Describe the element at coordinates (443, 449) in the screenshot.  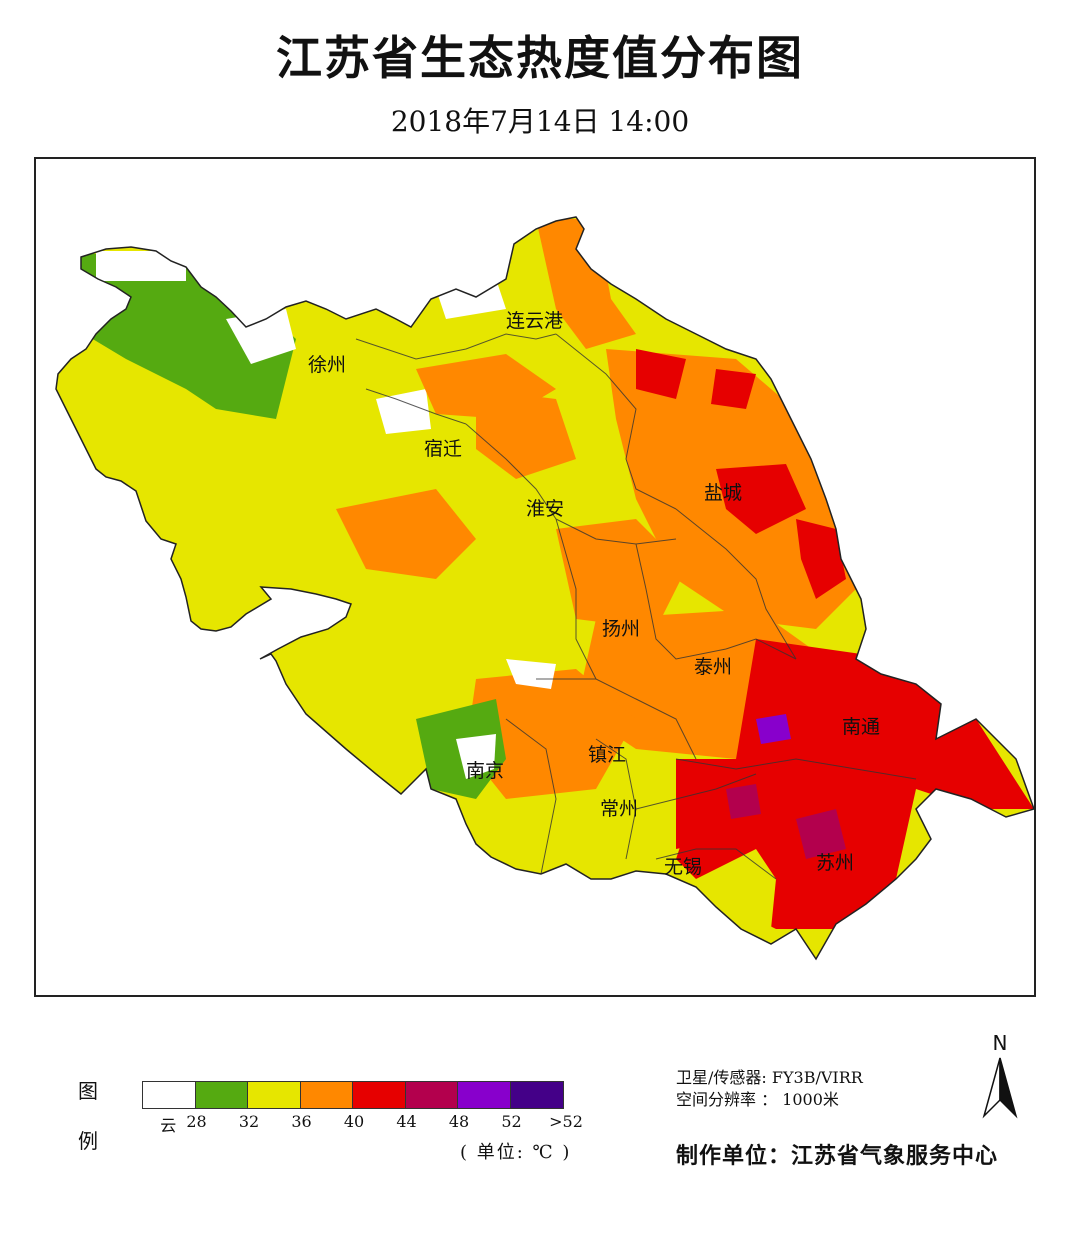
I see `city-label: 宿迁` at that location.